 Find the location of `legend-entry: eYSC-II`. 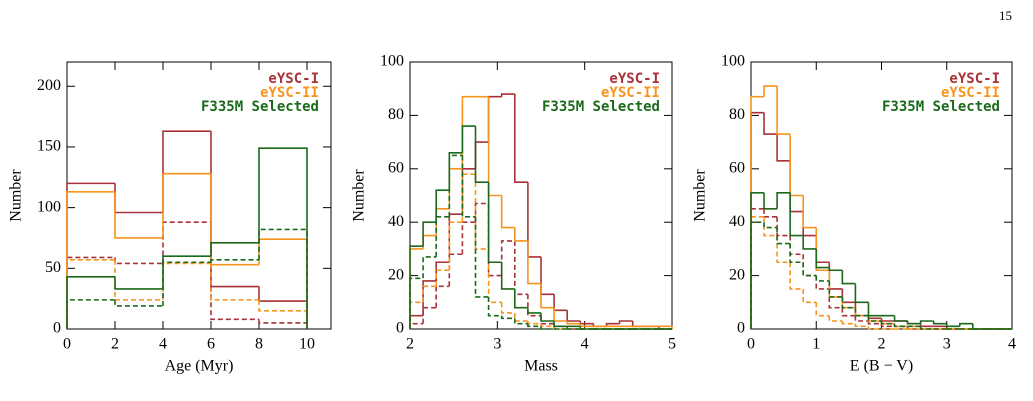

legend-entry: eYSC-II is located at coordinates (630, 93).